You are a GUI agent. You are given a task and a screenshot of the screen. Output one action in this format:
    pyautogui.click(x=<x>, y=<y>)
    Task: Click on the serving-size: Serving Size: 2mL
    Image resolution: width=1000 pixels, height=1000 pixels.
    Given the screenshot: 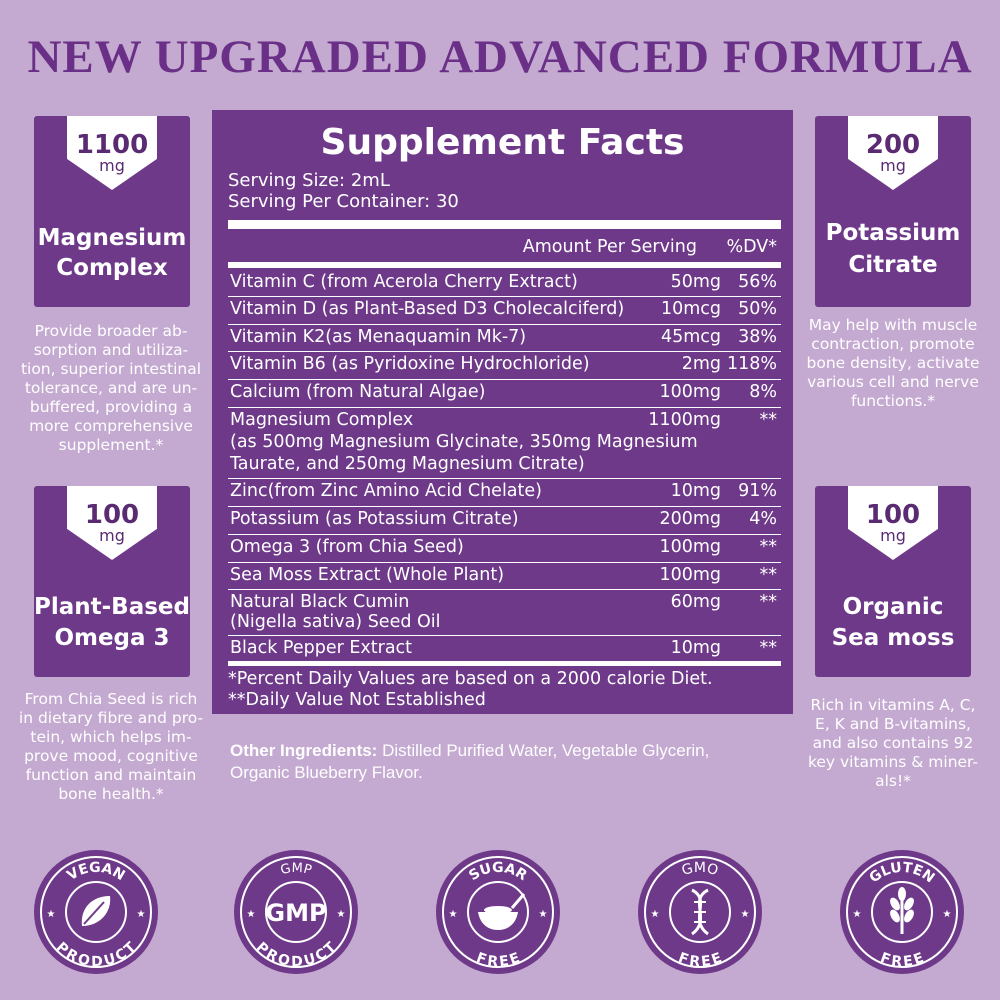 What is the action you would take?
    pyautogui.click(x=309, y=180)
    